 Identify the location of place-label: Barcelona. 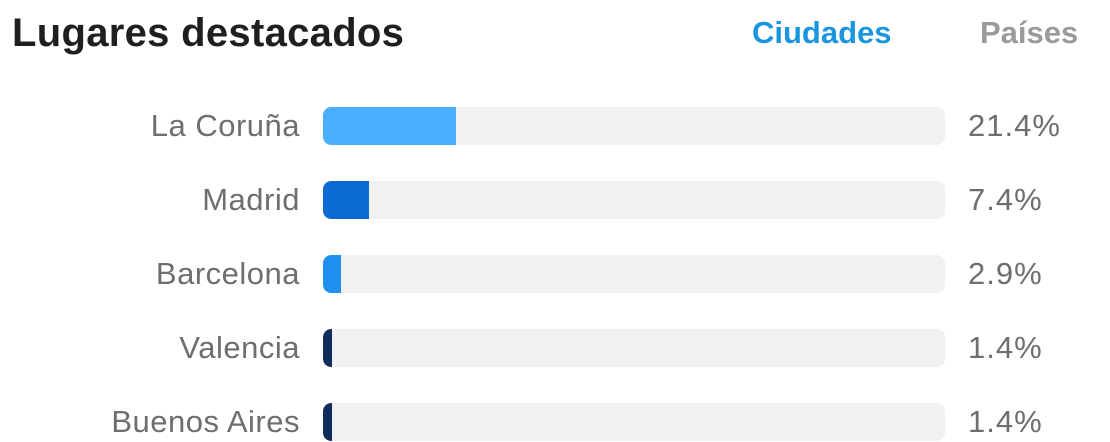
(227, 273).